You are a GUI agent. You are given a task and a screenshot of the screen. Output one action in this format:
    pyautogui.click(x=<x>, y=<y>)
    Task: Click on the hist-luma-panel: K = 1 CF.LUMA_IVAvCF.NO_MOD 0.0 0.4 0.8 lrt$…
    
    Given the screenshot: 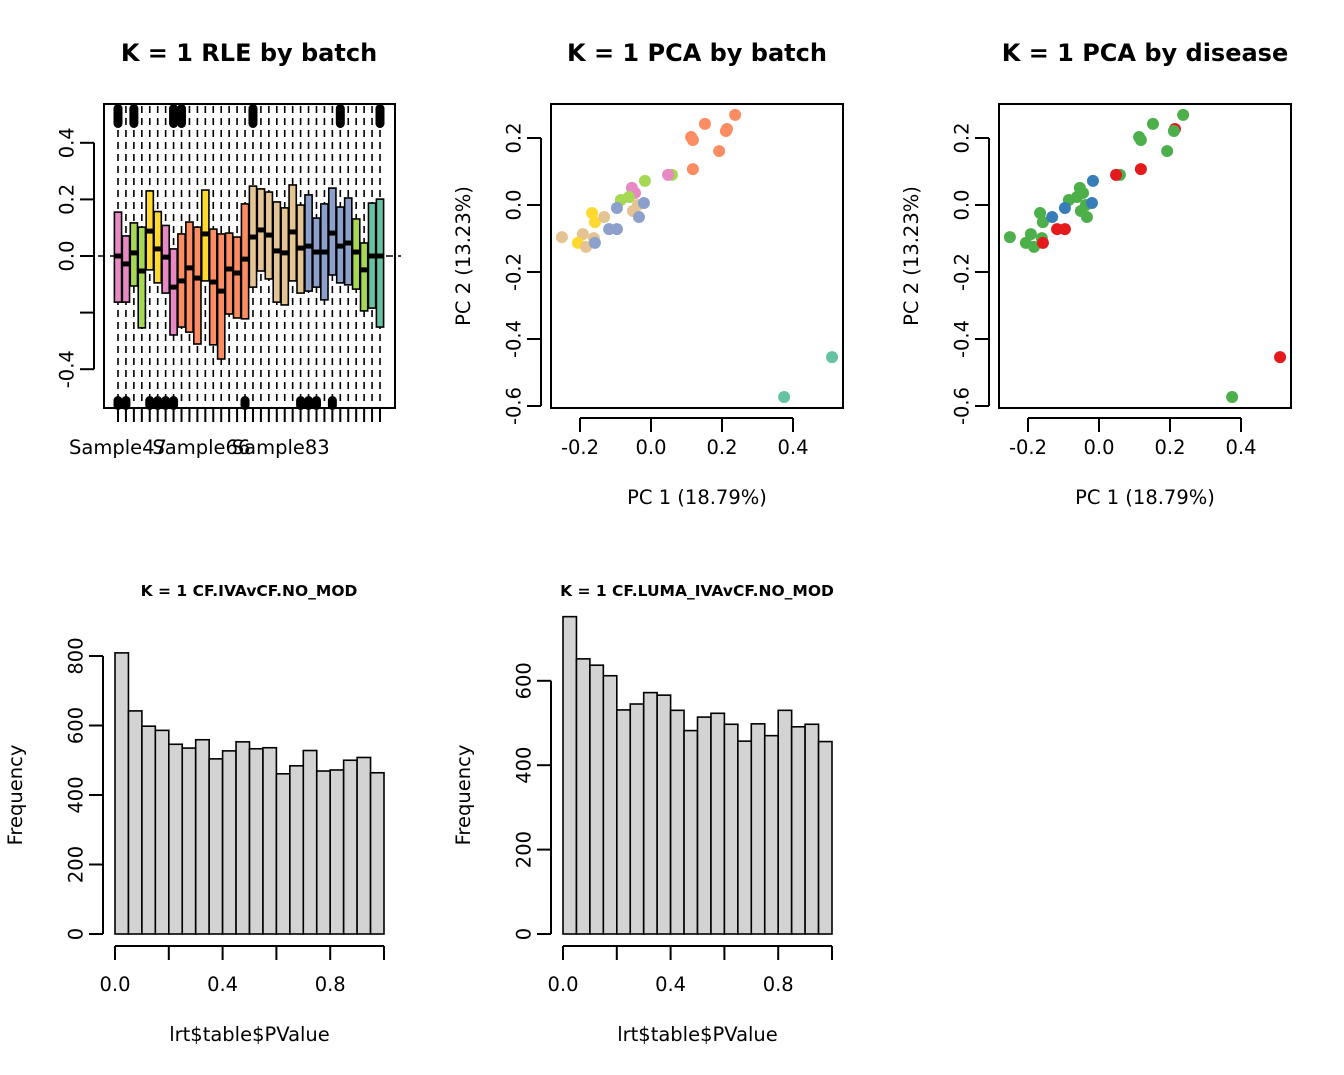 What is the action you would take?
    pyautogui.click(x=643, y=814)
    